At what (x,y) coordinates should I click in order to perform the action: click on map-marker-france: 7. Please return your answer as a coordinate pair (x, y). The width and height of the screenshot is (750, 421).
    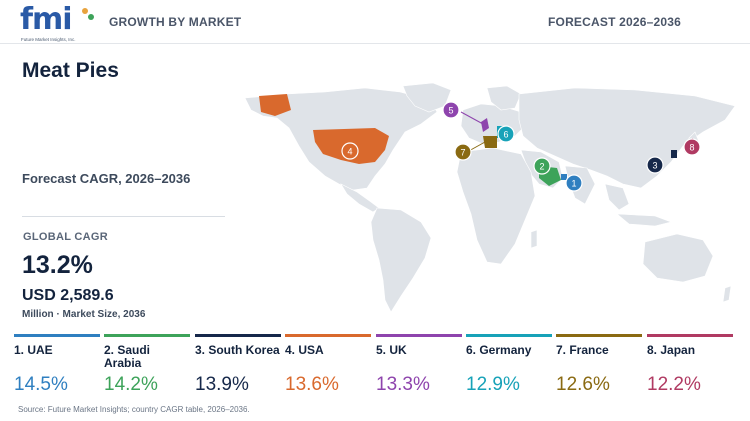
    Looking at the image, I should click on (463, 152).